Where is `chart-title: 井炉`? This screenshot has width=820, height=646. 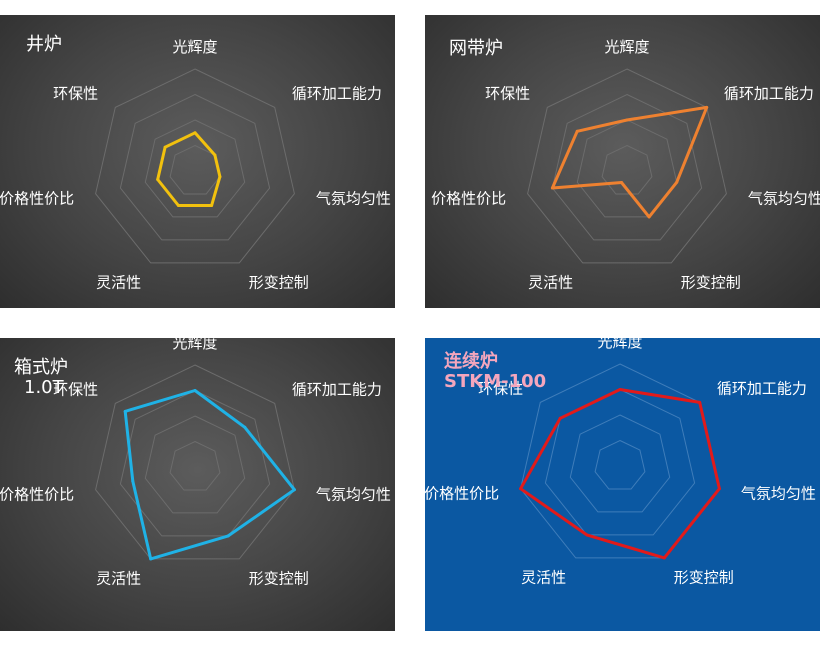
chart-title: 井炉 is located at coordinates (44, 45).